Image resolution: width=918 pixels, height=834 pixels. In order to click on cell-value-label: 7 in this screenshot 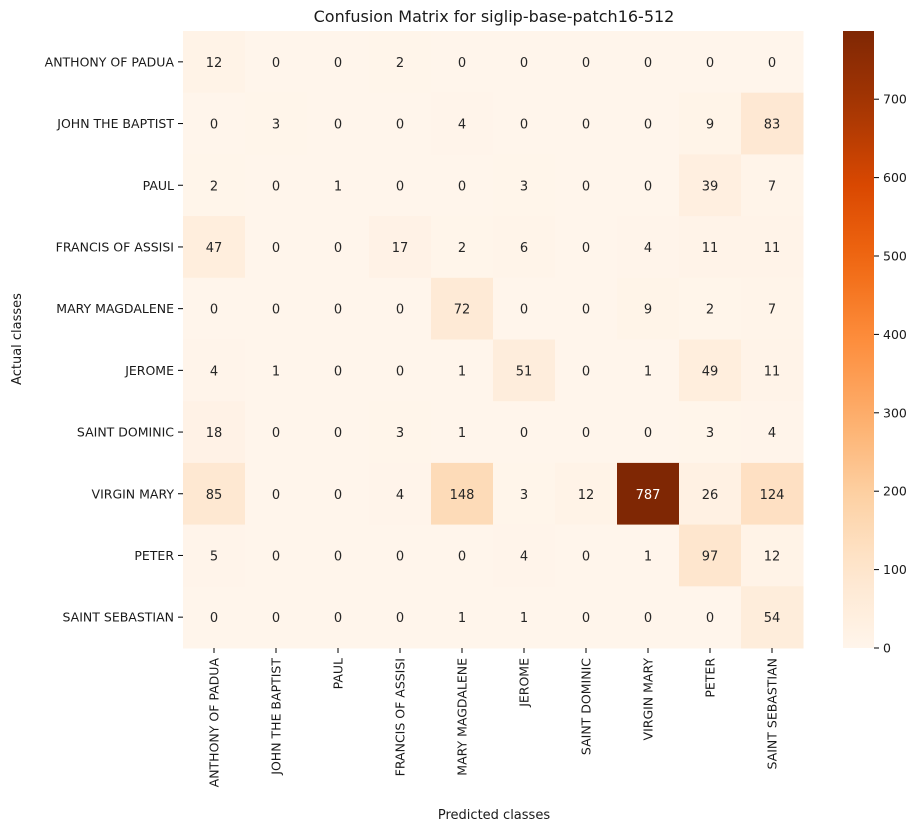, I will do `click(772, 310)`.